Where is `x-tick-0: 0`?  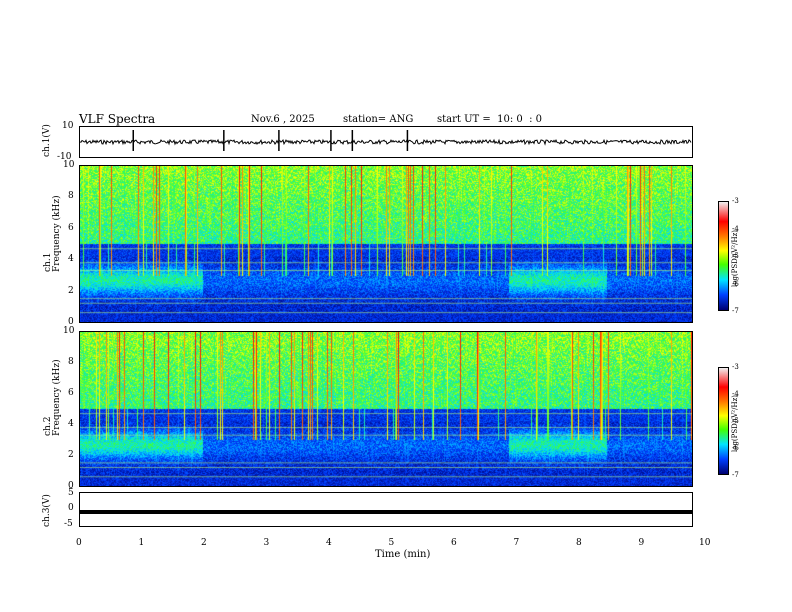 x-tick-0: 0 is located at coordinates (79, 543).